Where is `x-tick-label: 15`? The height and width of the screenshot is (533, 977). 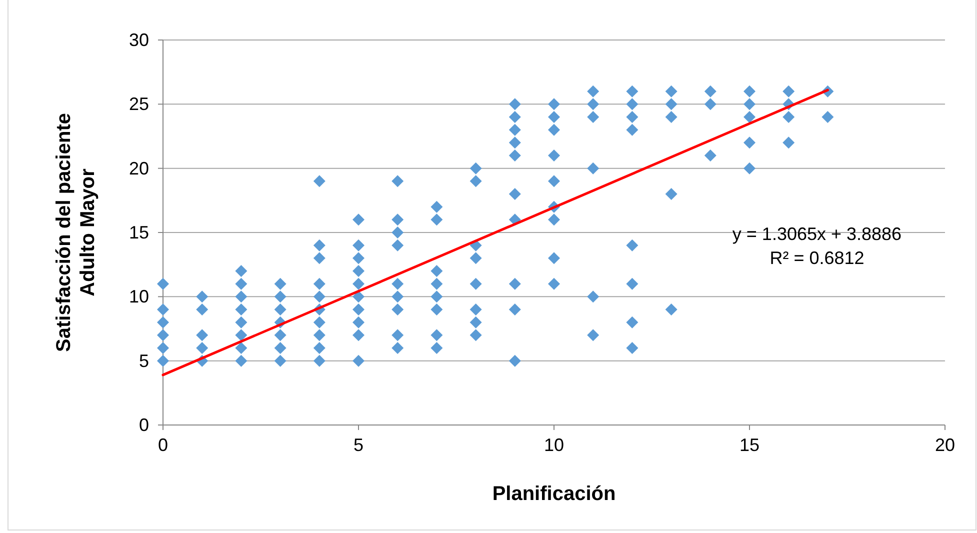
x-tick-label: 15 is located at coordinates (749, 445).